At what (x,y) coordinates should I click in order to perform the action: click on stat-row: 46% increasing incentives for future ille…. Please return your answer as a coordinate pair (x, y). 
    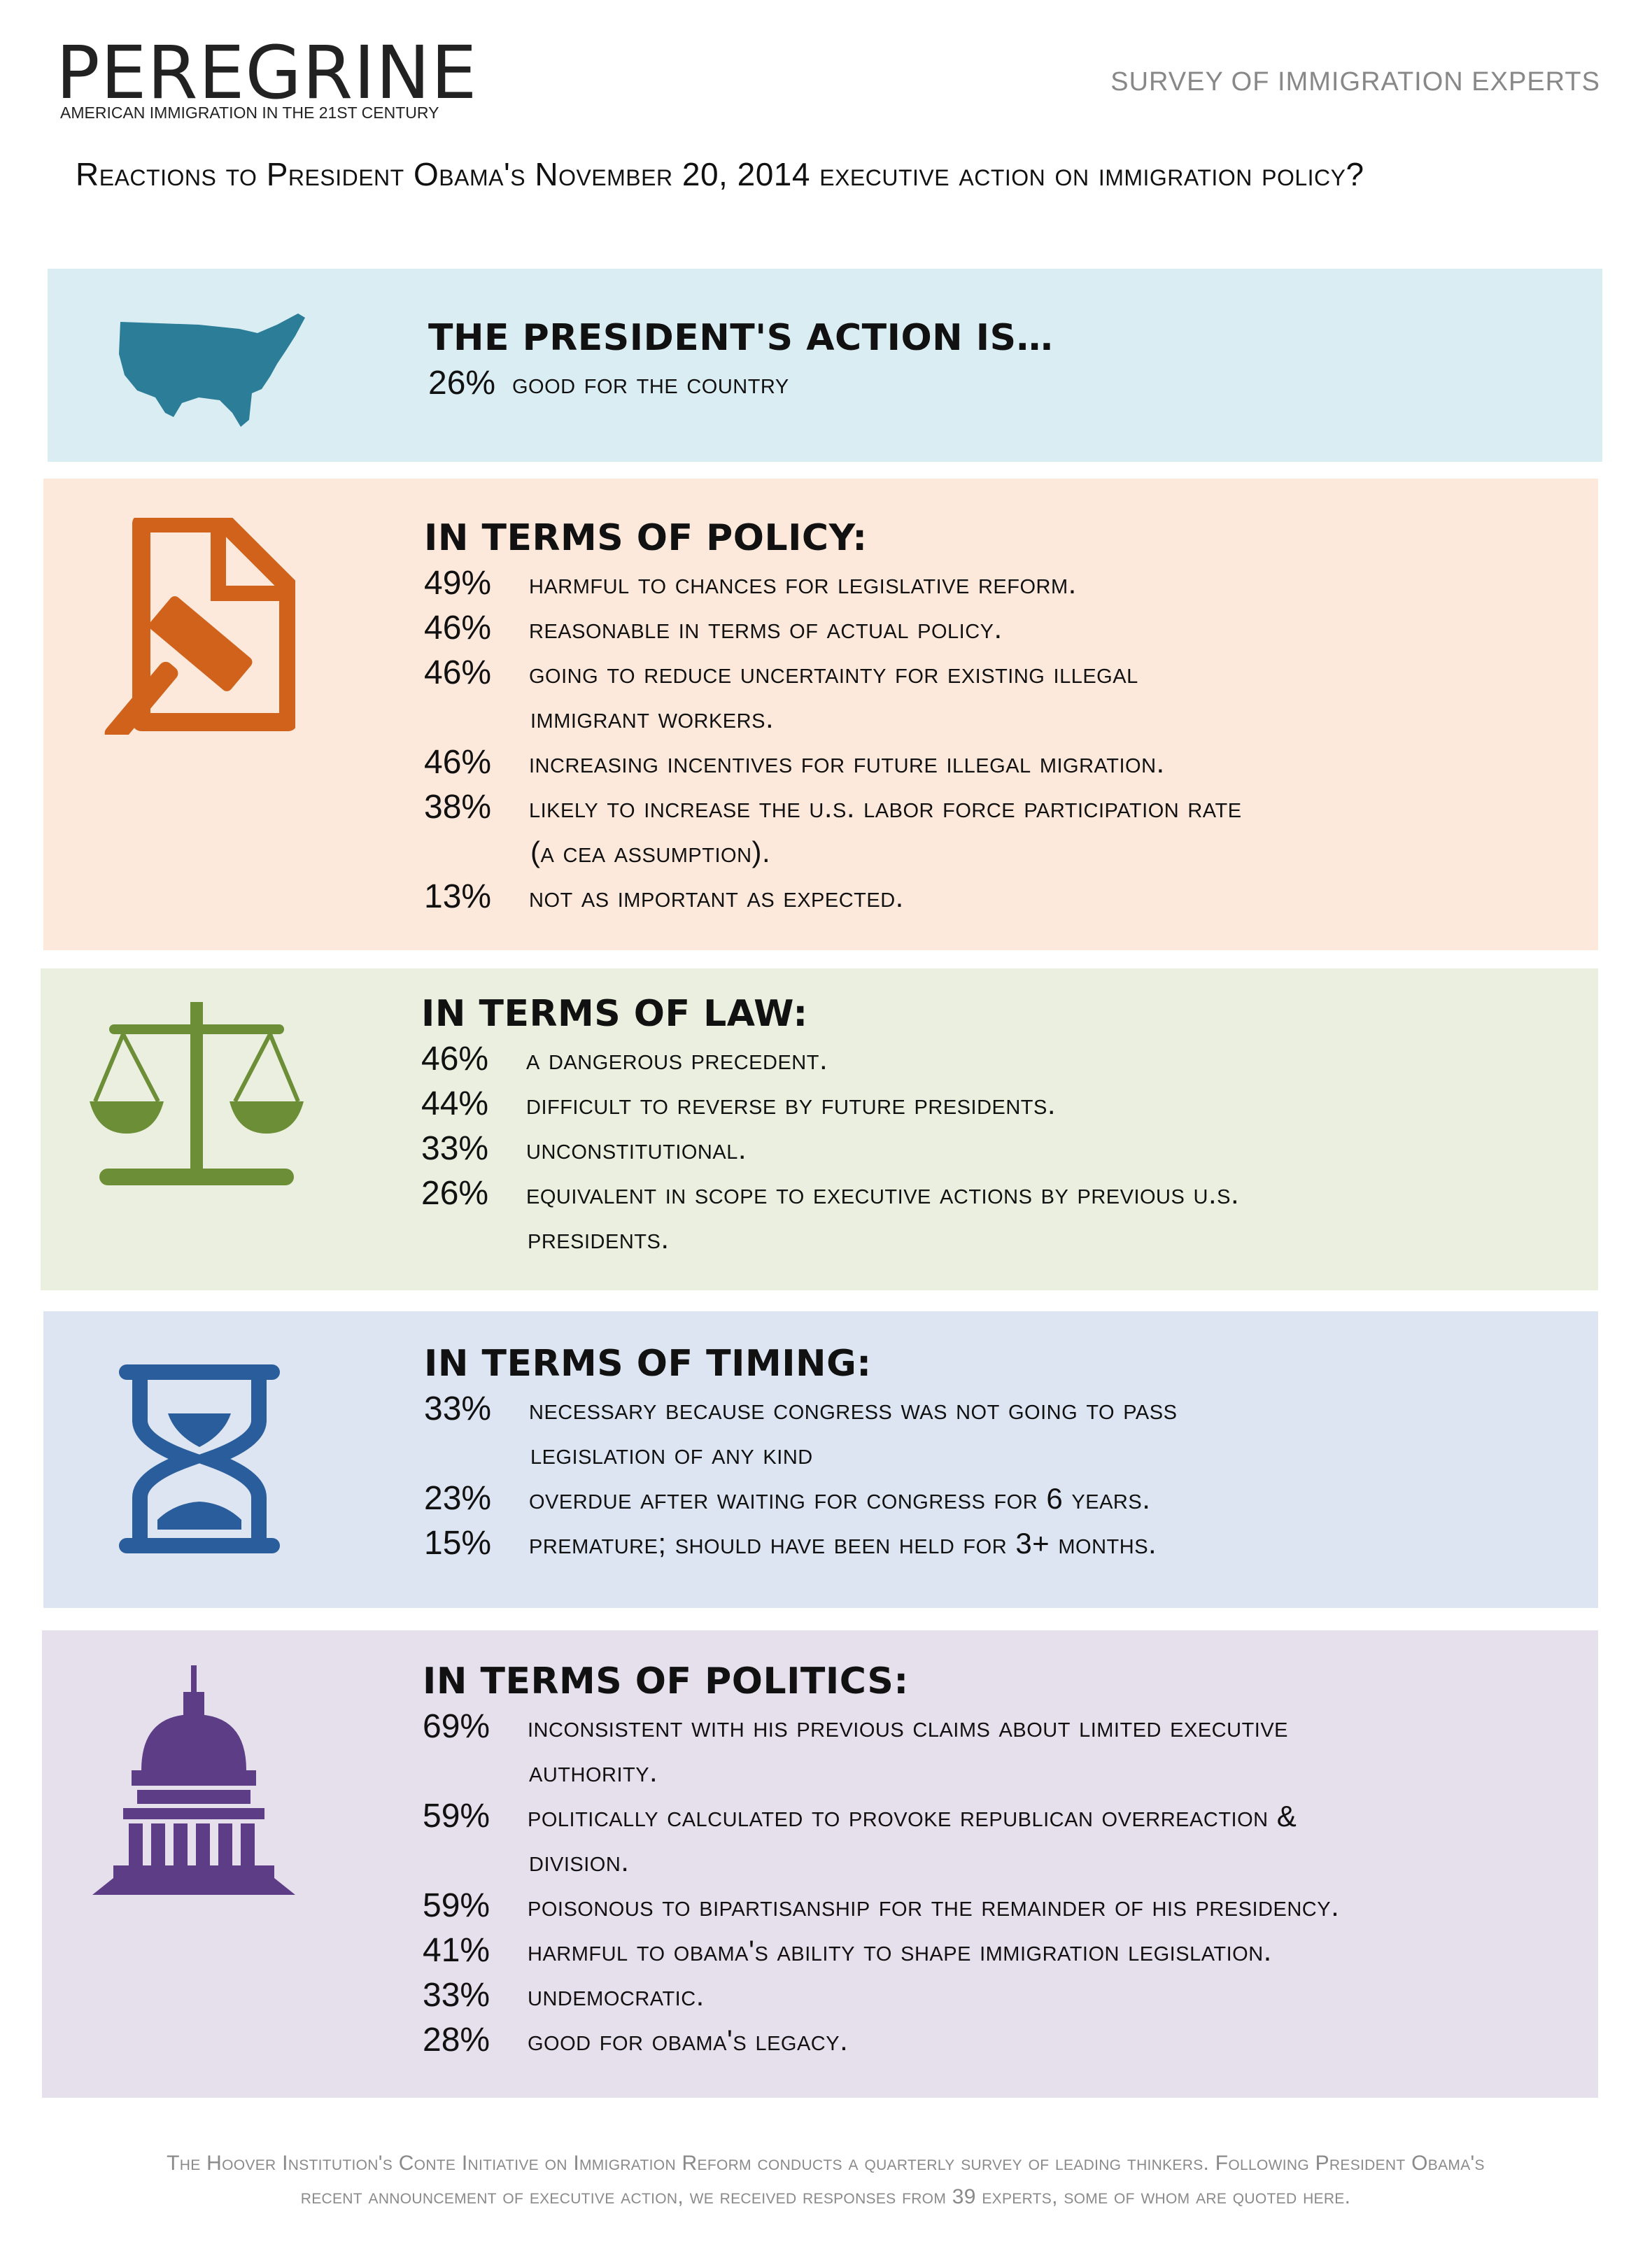
    Looking at the image, I should click on (833, 762).